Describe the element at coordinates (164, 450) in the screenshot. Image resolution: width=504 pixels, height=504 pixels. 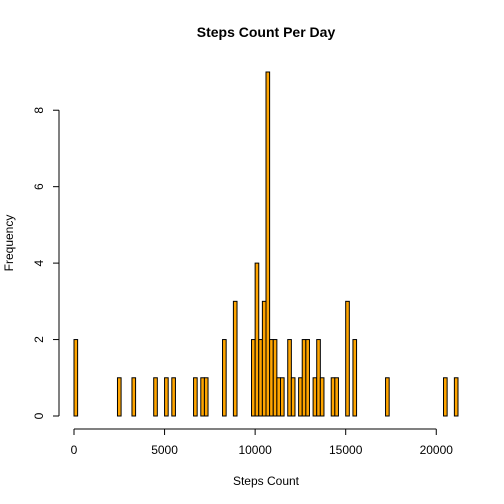
I see `x-tick-label-1: 5000` at that location.